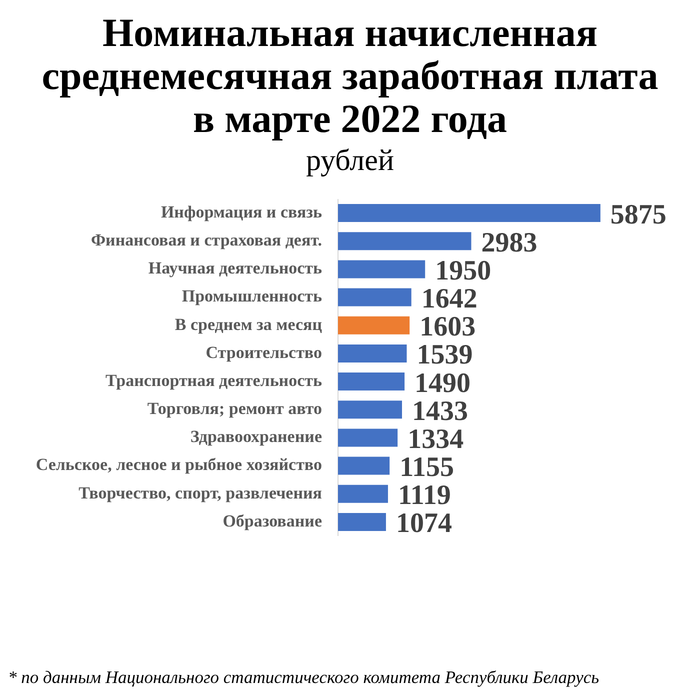 The width and height of the screenshot is (700, 697). What do you see at coordinates (200, 492) in the screenshot?
I see `y-tick-label: Творчество, спорт, развлечения` at bounding box center [200, 492].